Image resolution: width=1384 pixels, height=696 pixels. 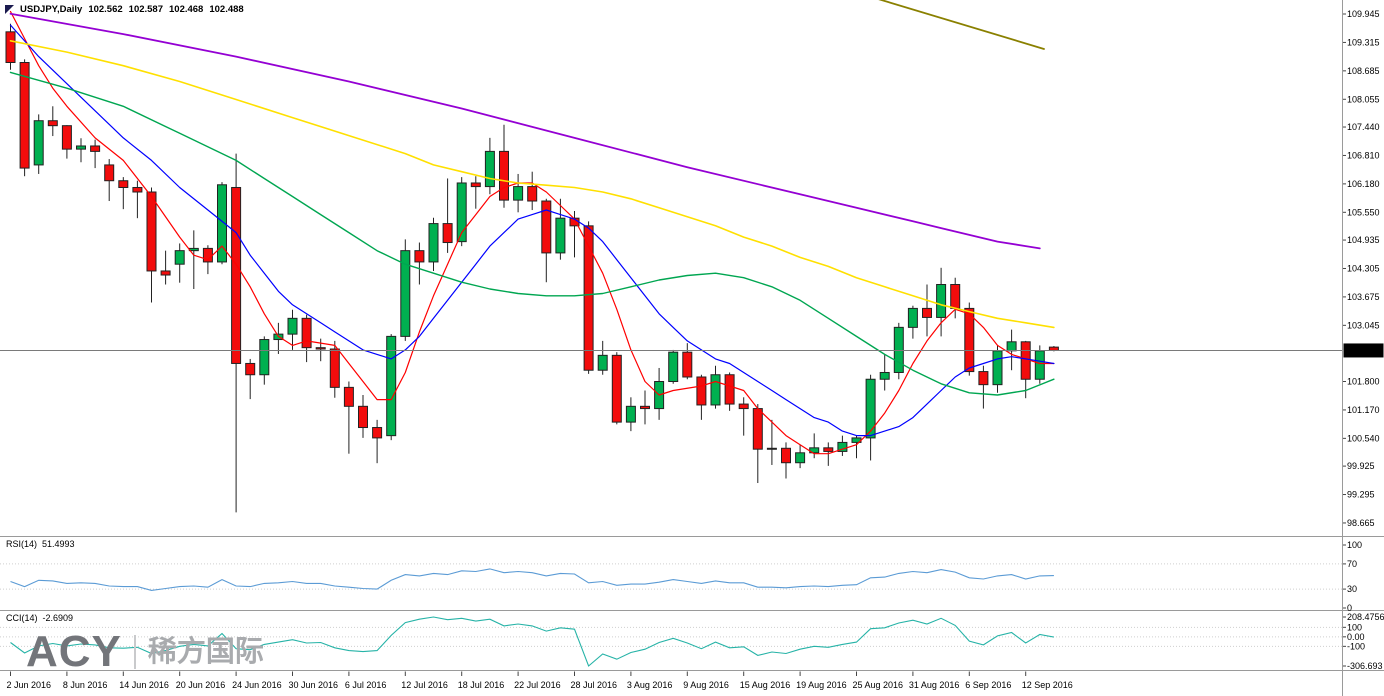 I want to click on time-axis-label: 14 Jun 2016, so click(x=144, y=685).